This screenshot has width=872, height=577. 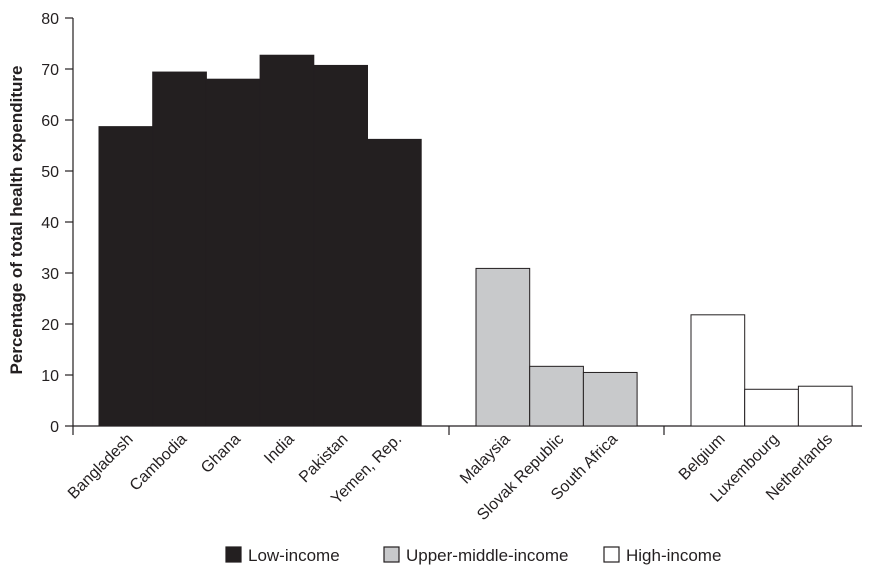 What do you see at coordinates (702, 457) in the screenshot?
I see `x-tick-label-belgium: Belgium` at bounding box center [702, 457].